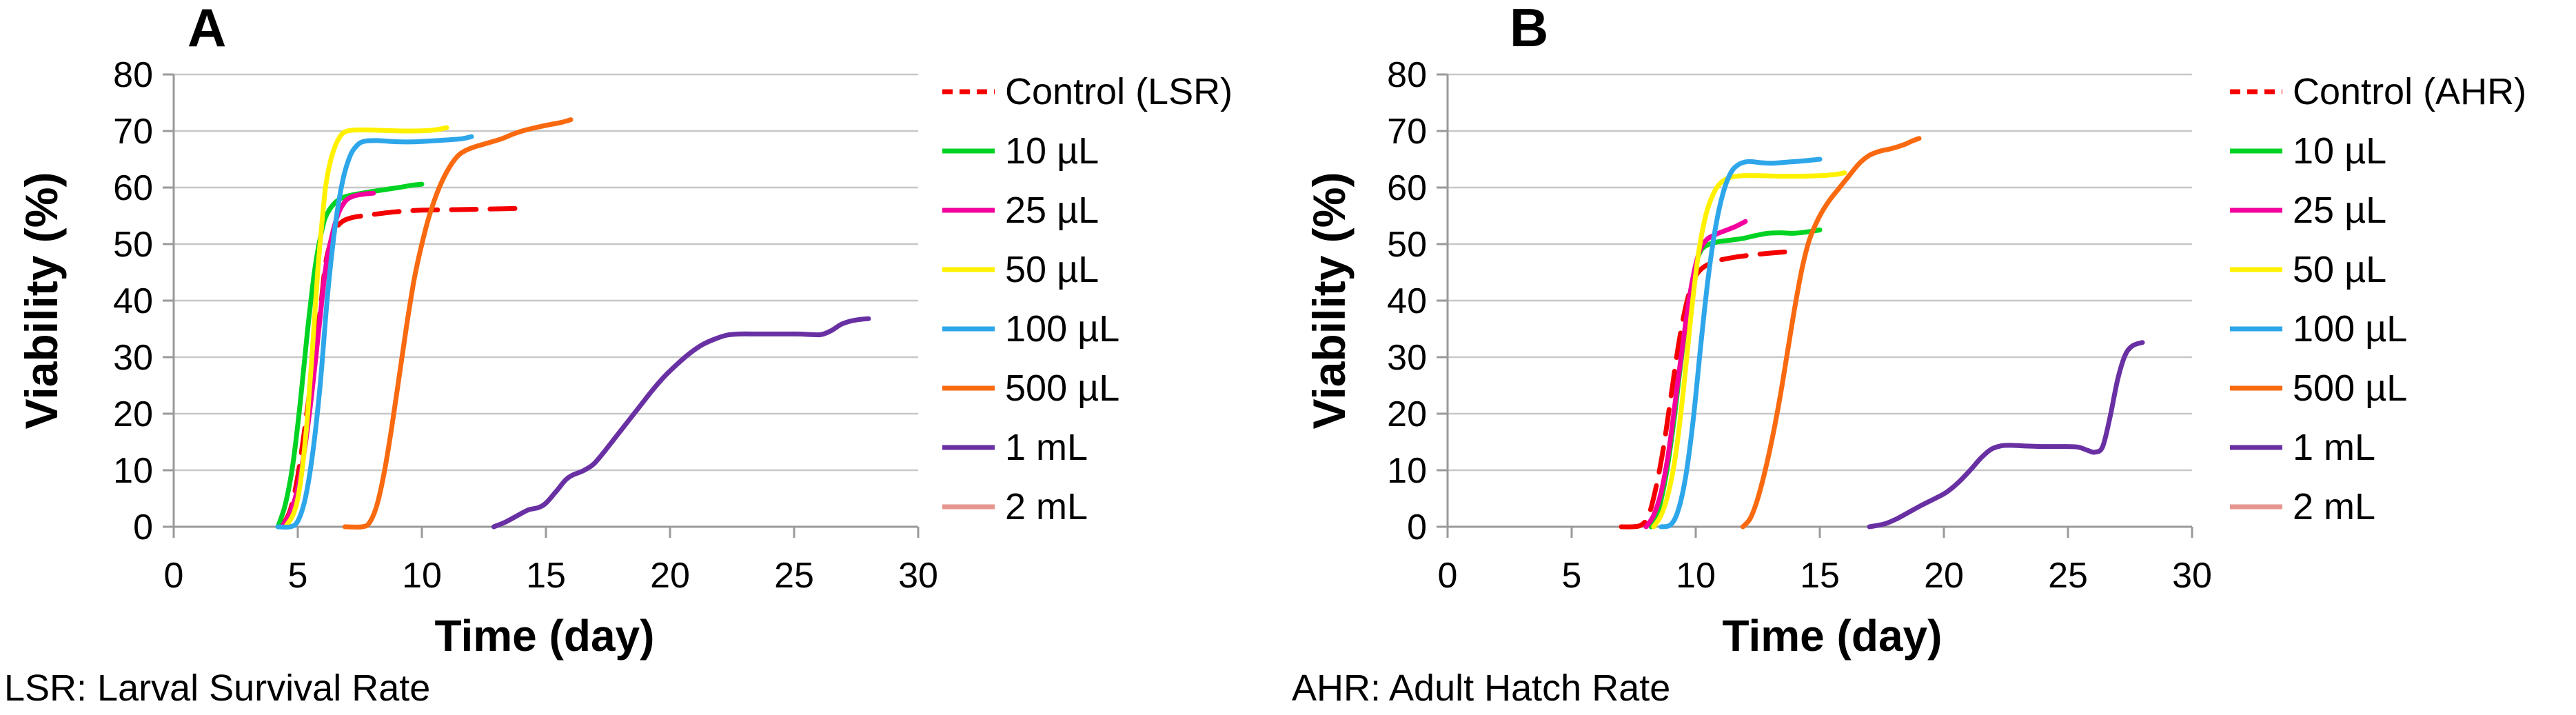  I want to click on series-line-10-l, so click(350, 355).